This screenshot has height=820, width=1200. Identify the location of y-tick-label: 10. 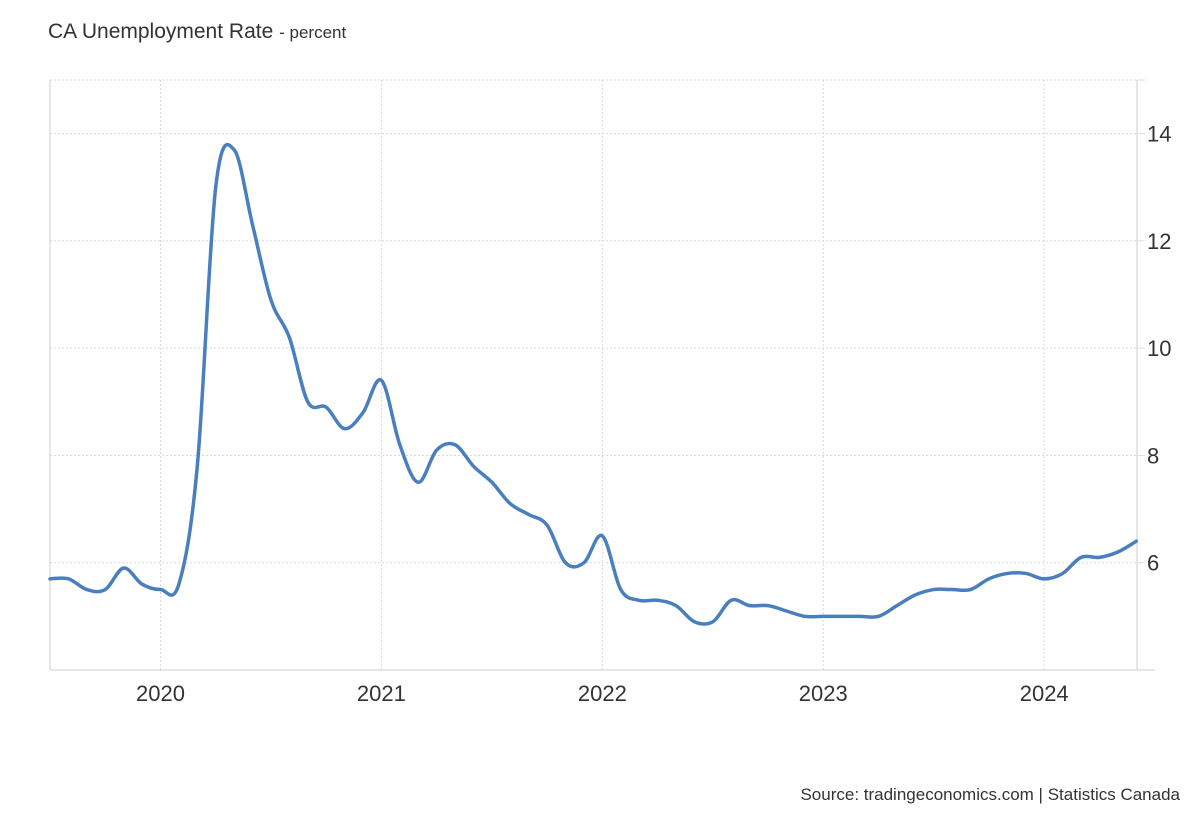
(1159, 348).